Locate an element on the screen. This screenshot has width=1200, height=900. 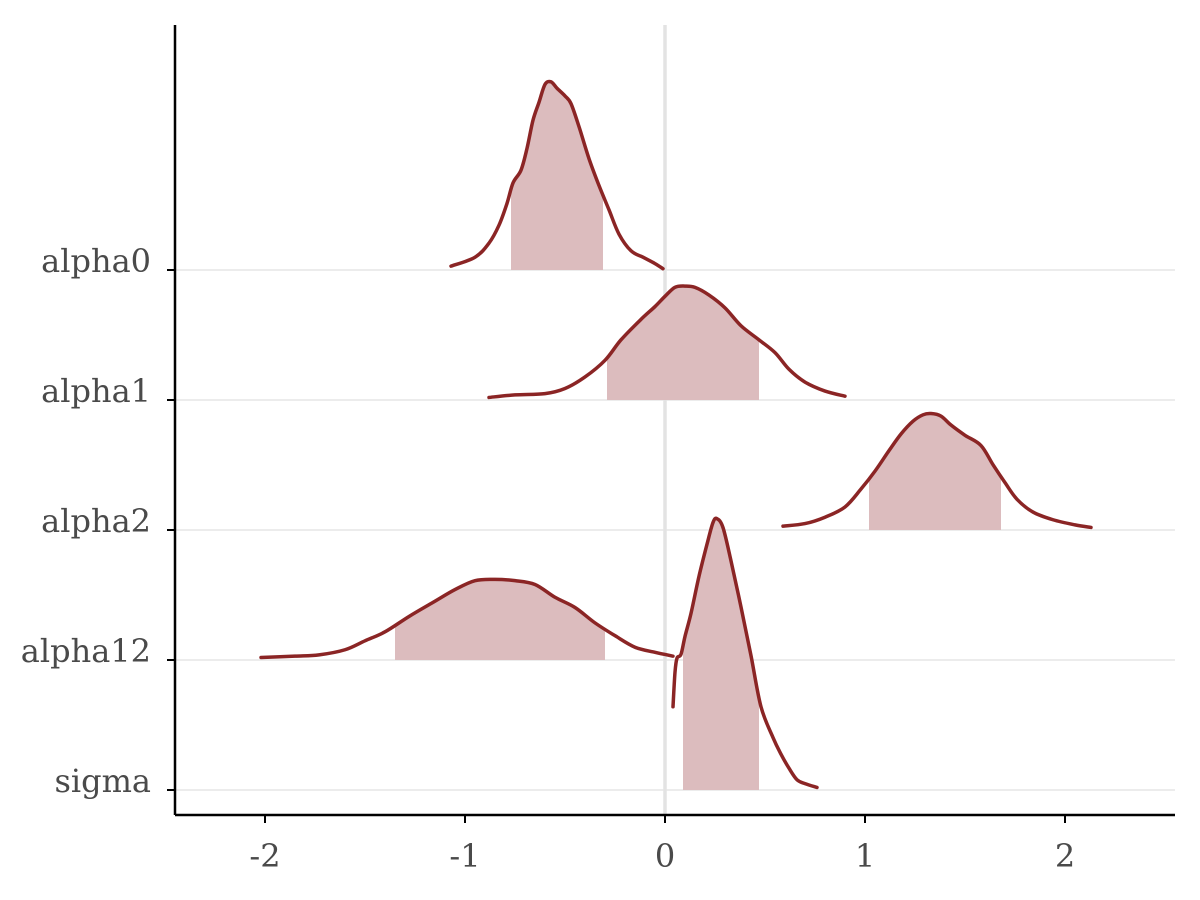
x-tick-label: -1 is located at coordinates (464, 856).